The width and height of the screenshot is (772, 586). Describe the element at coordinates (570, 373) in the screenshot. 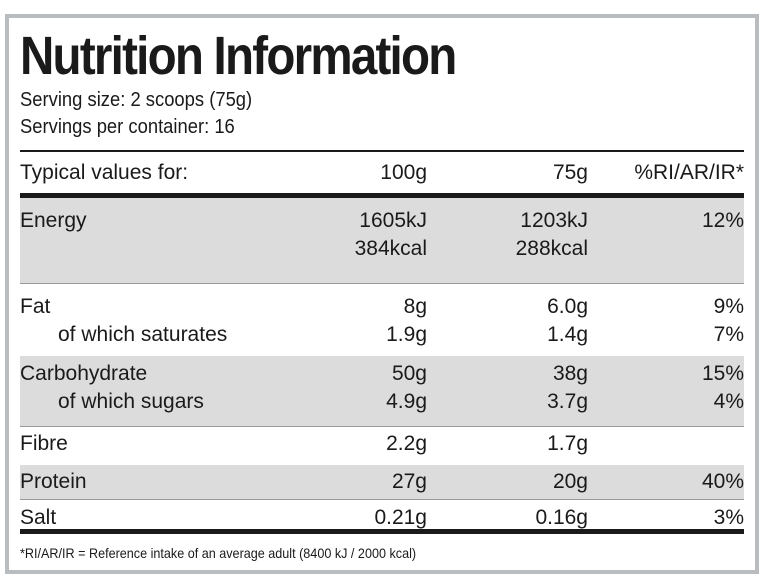

I see `carbohydrate-75g: 38g` at that location.